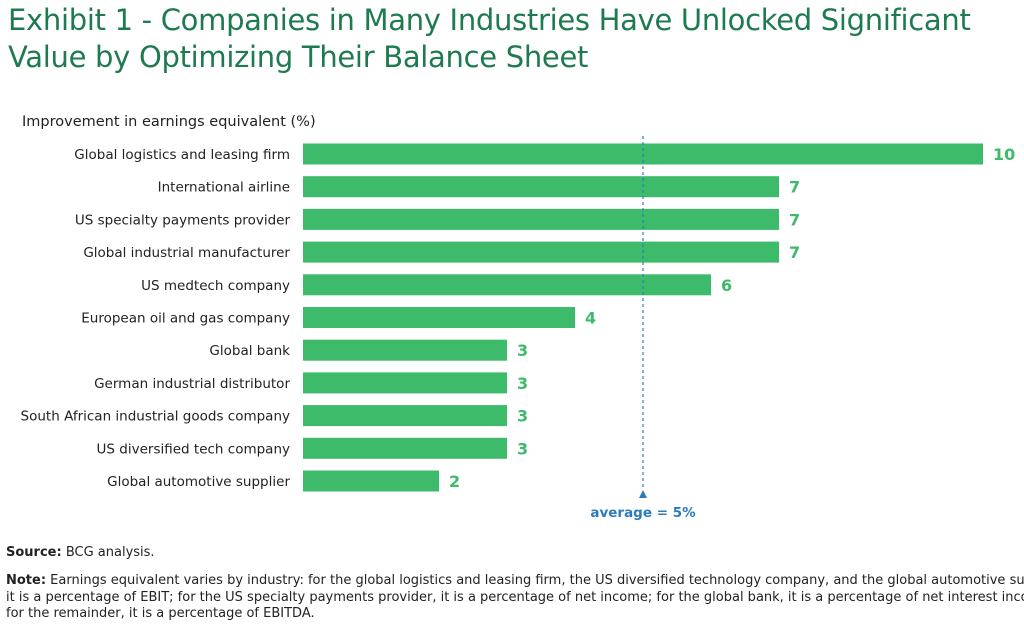 The image size is (1024, 629). What do you see at coordinates (643, 494) in the screenshot?
I see `average-marker` at bounding box center [643, 494].